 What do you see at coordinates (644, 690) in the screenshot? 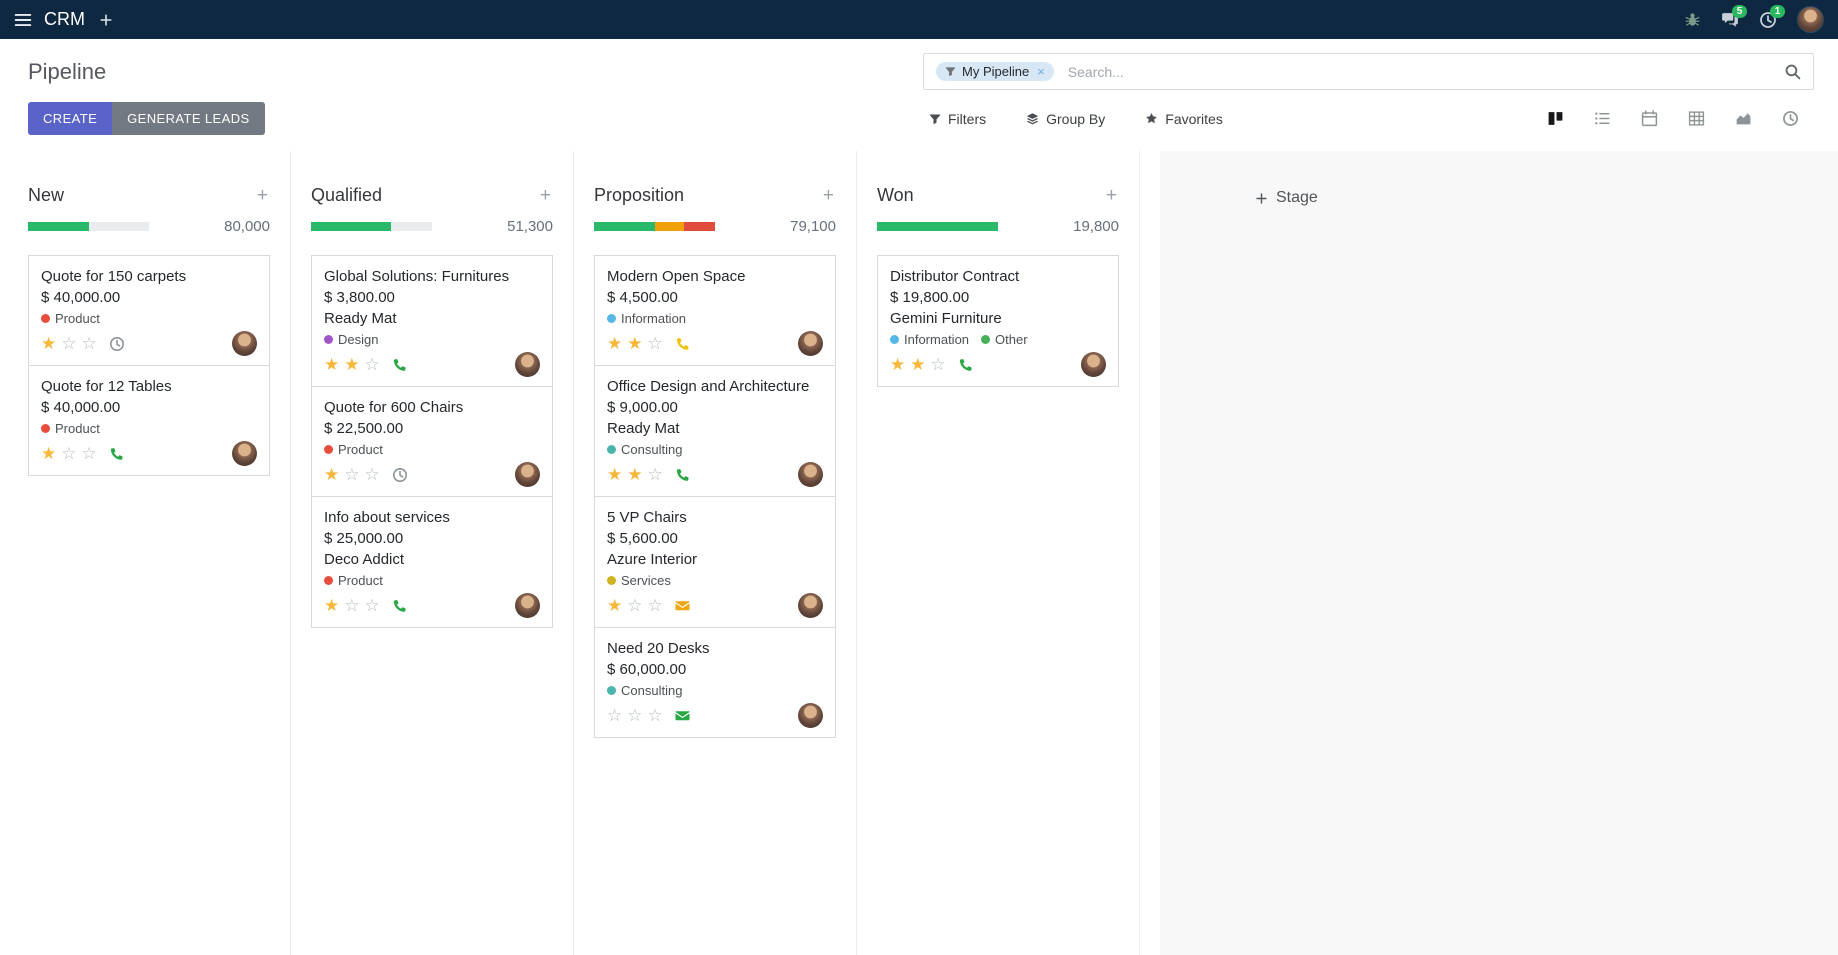
I see `tag: Consulting` at bounding box center [644, 690].